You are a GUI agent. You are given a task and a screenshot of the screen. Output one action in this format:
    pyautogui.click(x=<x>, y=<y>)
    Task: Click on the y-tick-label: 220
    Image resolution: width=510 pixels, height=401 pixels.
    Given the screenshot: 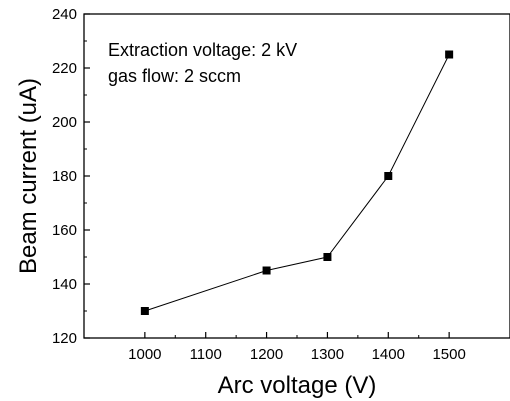 What is the action you would take?
    pyautogui.click(x=64, y=68)
    